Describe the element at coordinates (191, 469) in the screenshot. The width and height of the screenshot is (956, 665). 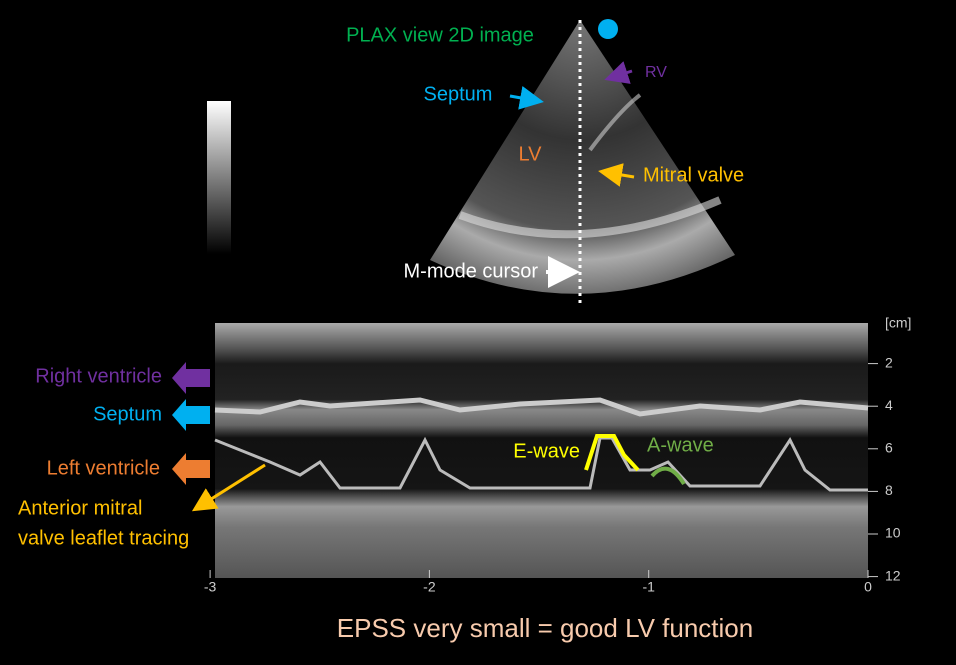
I see `lv-block-arrow` at that location.